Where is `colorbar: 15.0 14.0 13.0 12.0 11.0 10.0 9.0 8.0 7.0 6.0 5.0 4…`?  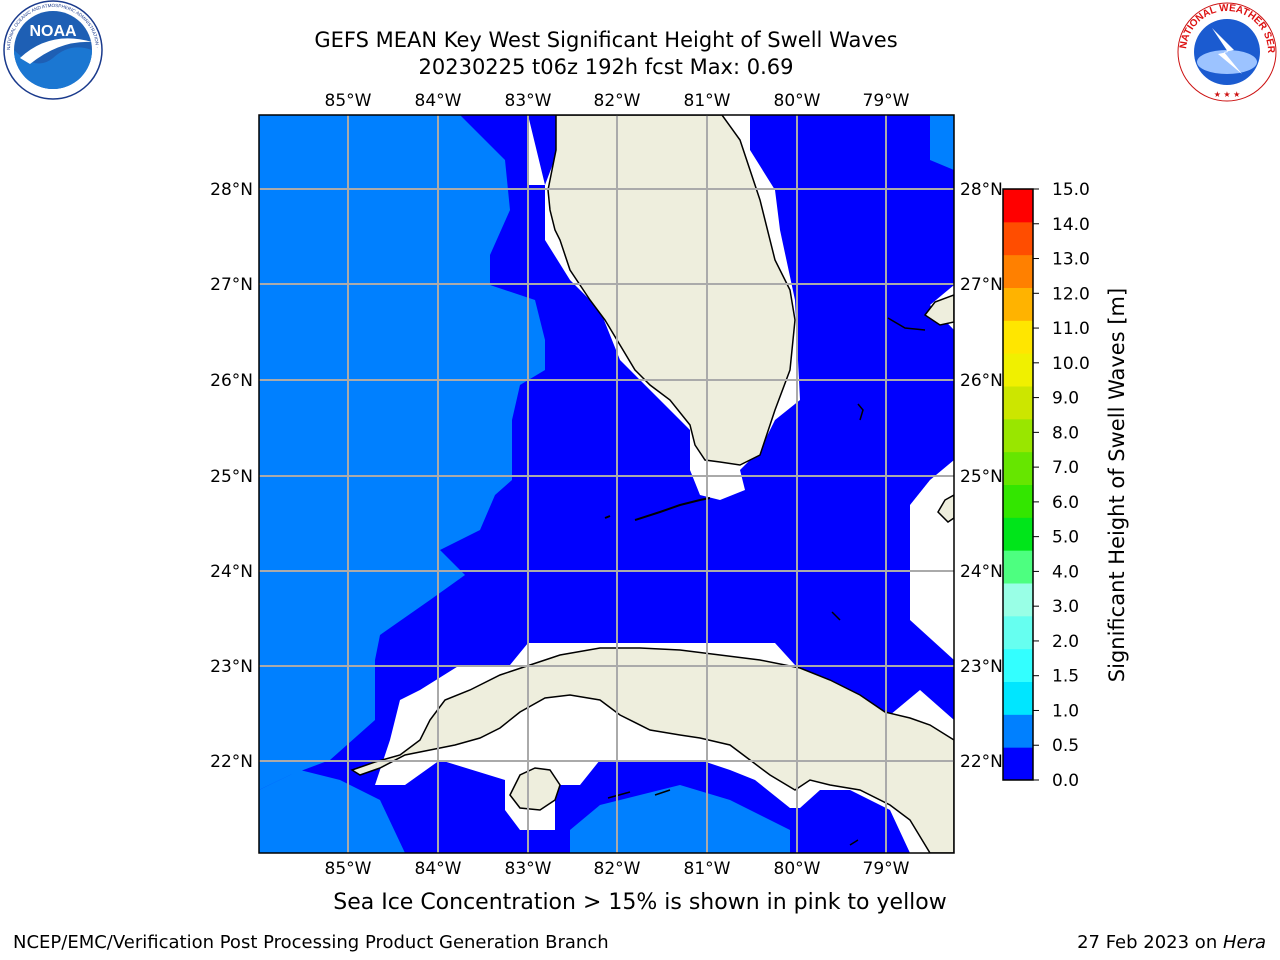
colorbar: 15.0 14.0 13.0 12.0 11.0 10.0 9.0 8.0 7.0 6.0 5.0 4… is located at coordinates (1046, 485).